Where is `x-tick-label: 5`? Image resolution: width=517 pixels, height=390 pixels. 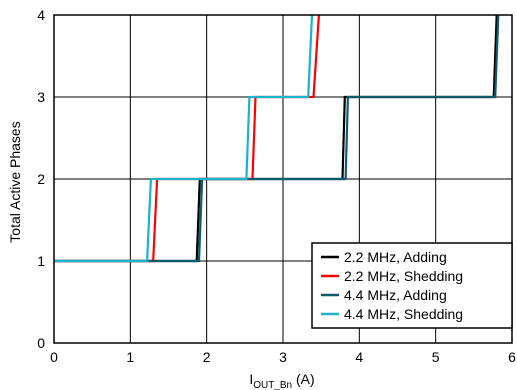 x-tick-label: 5 is located at coordinates (436, 357).